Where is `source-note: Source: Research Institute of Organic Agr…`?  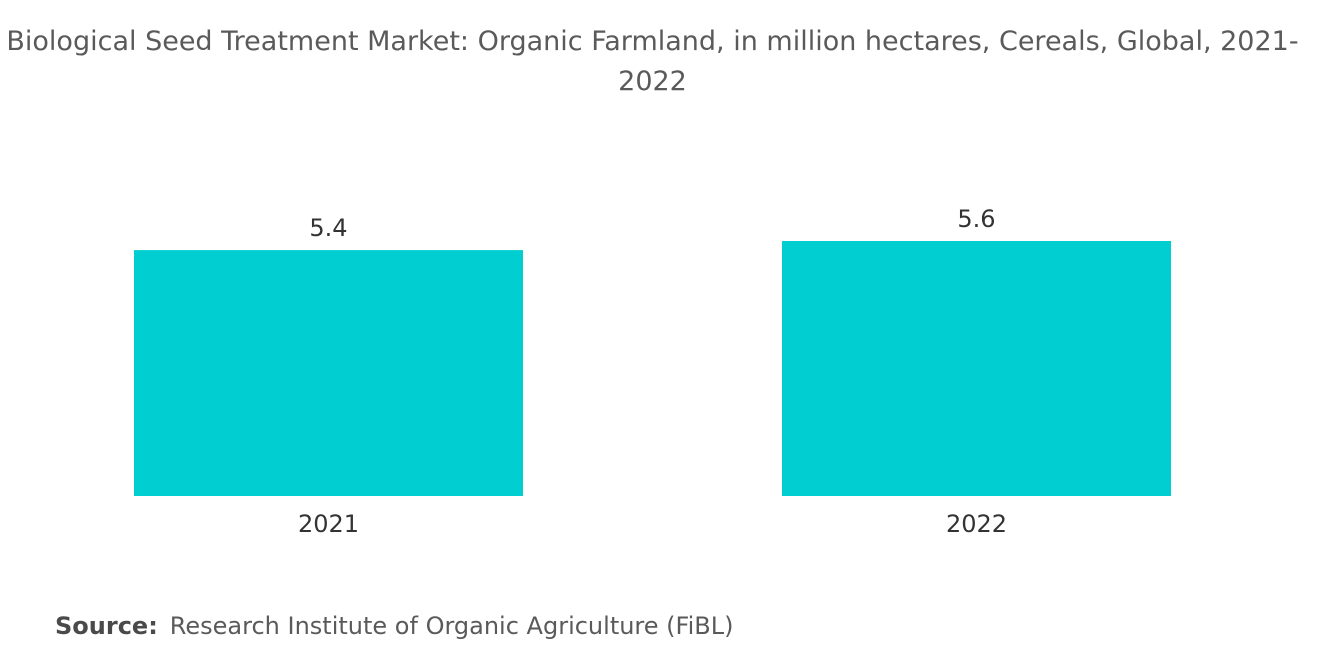
source-note: Source: Research Institute of Organic Agr… is located at coordinates (394, 626).